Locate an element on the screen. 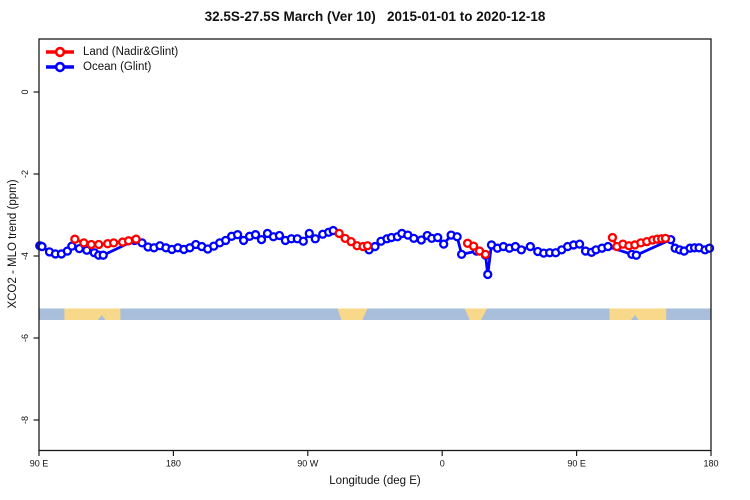 This screenshot has height=500, width=750. y-tick-label: 0 is located at coordinates (25, 91).